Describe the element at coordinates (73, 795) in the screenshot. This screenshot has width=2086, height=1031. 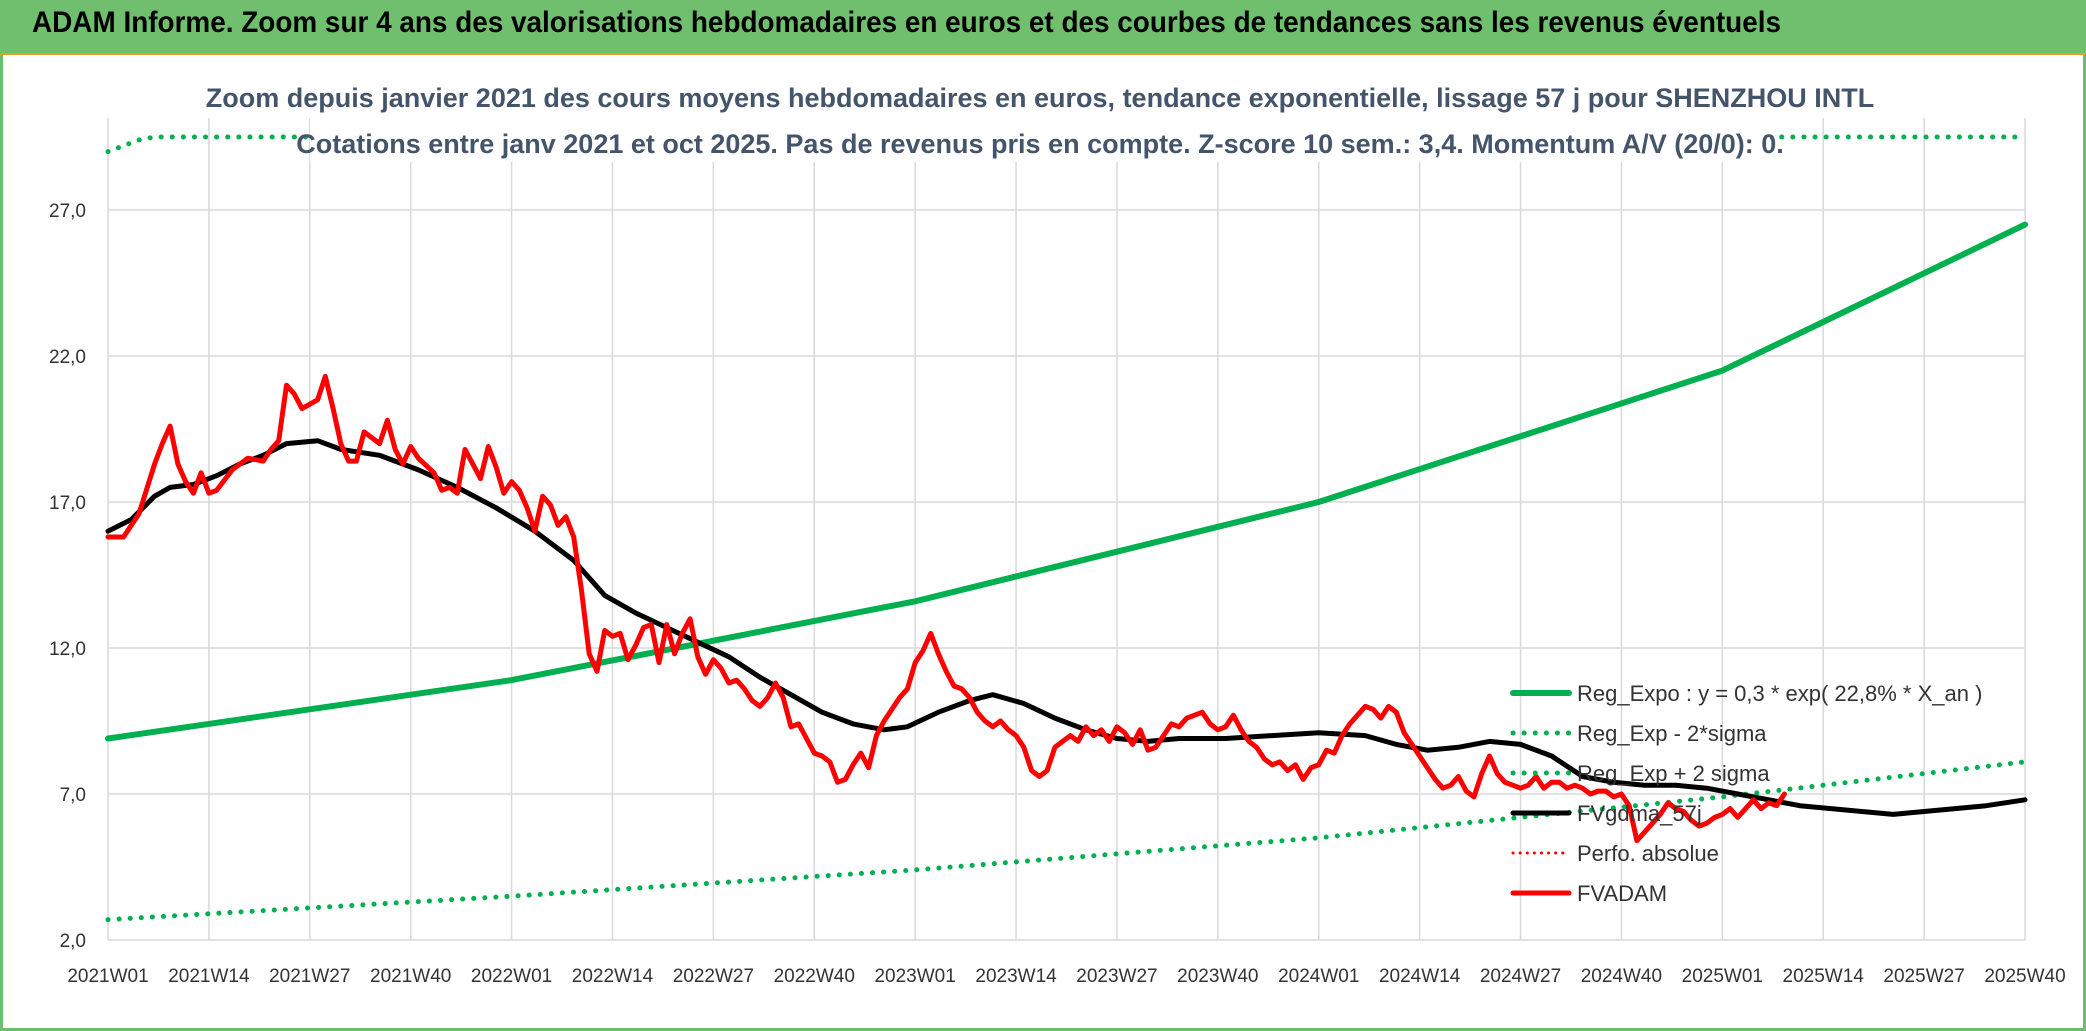
I see `y-tick-label: 7,0` at that location.